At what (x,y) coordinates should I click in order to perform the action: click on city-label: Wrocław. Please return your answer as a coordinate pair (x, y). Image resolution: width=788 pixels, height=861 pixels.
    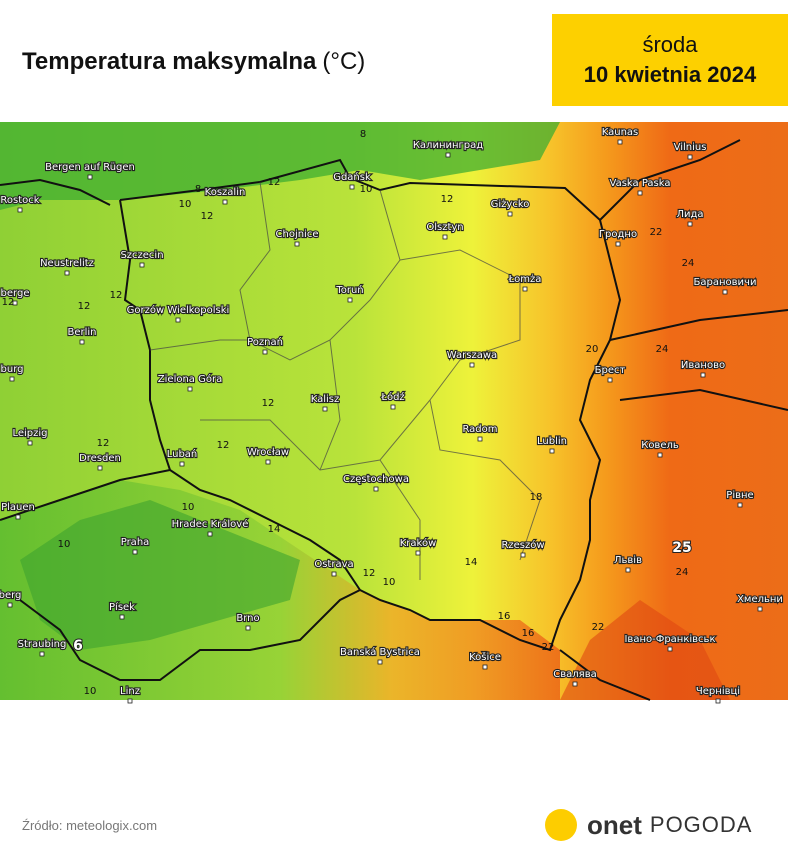
    Looking at the image, I should click on (268, 452).